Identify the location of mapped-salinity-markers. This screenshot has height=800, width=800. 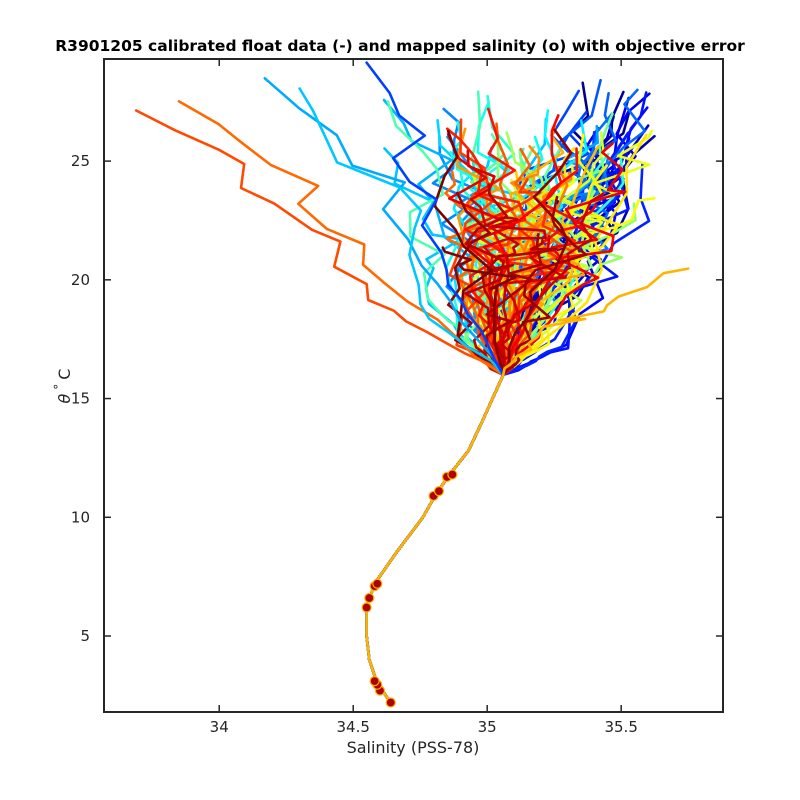
(409, 588).